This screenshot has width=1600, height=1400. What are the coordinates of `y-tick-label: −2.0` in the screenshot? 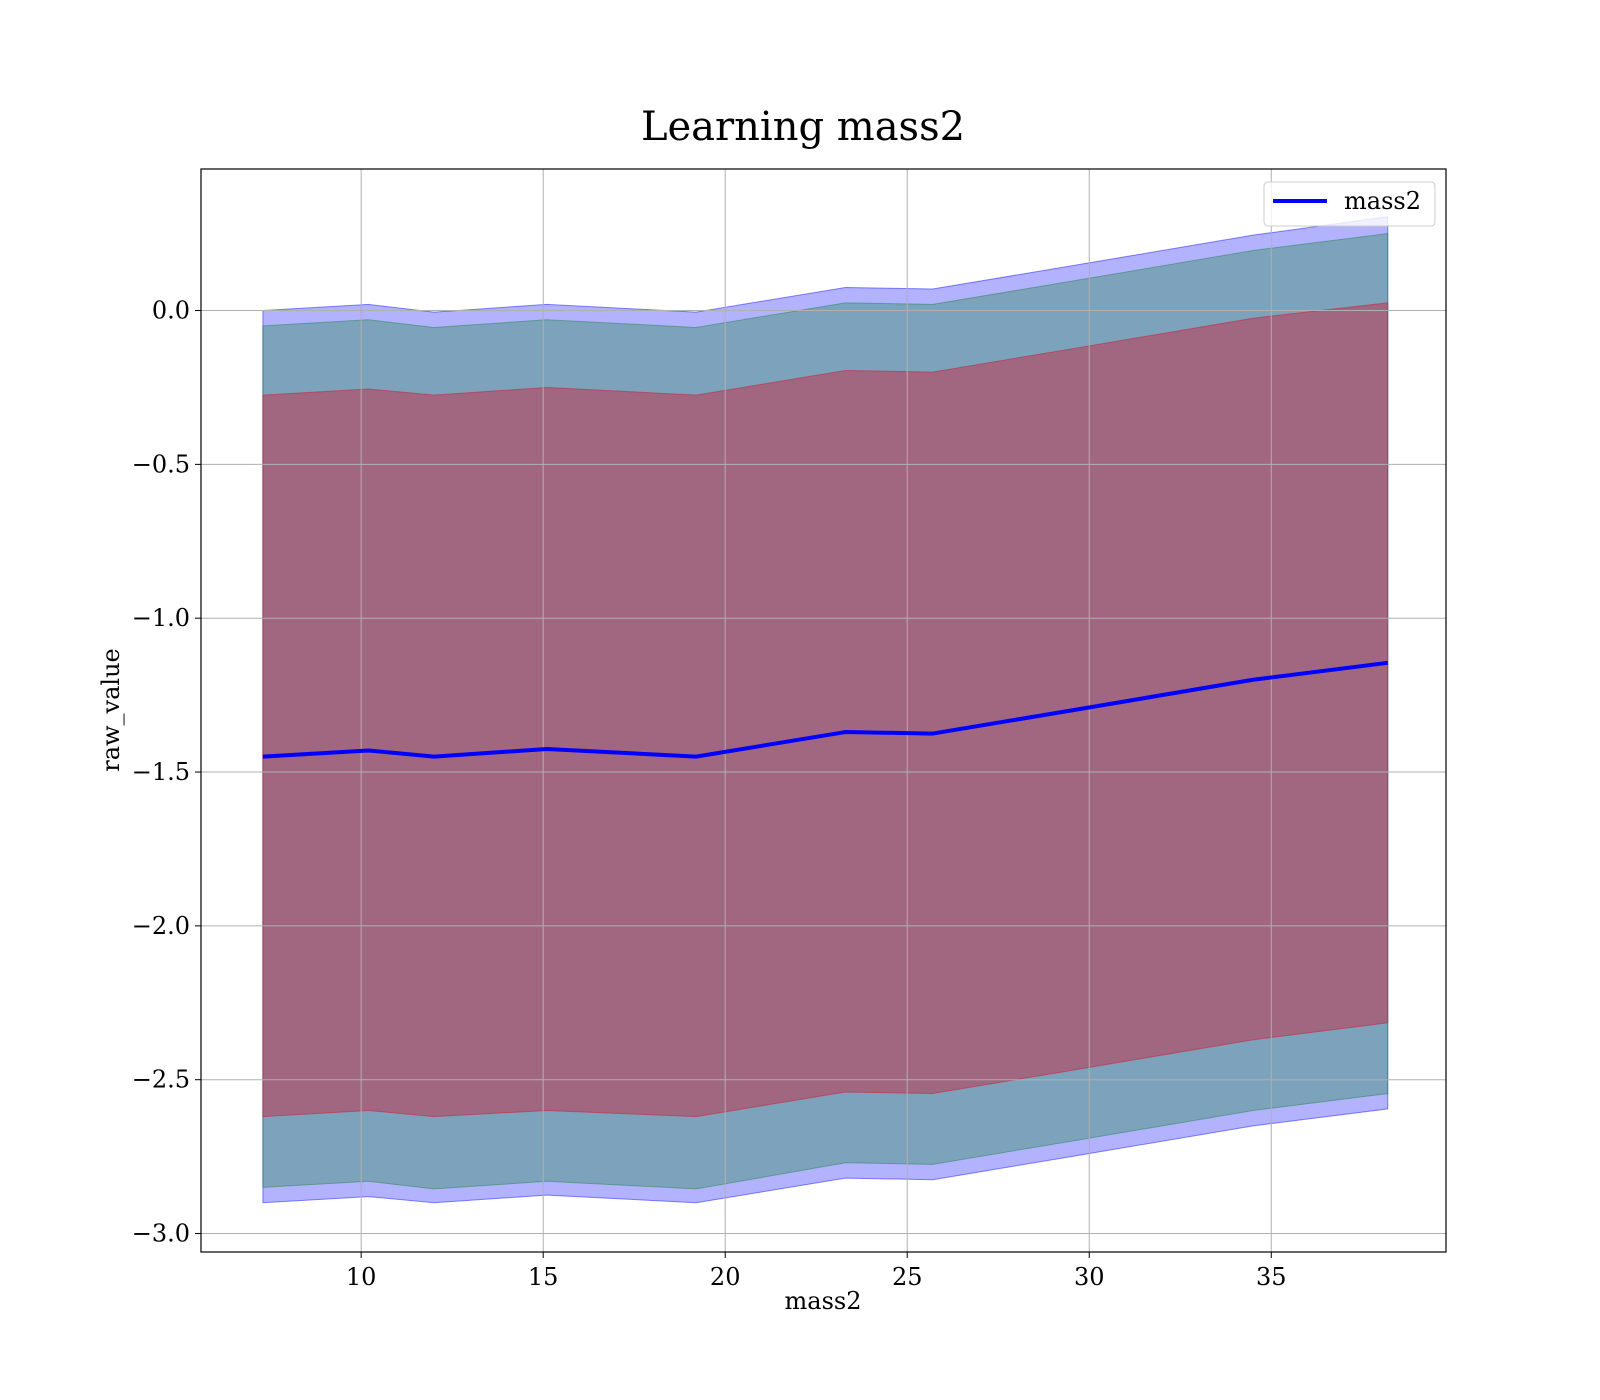 It's located at (161, 926).